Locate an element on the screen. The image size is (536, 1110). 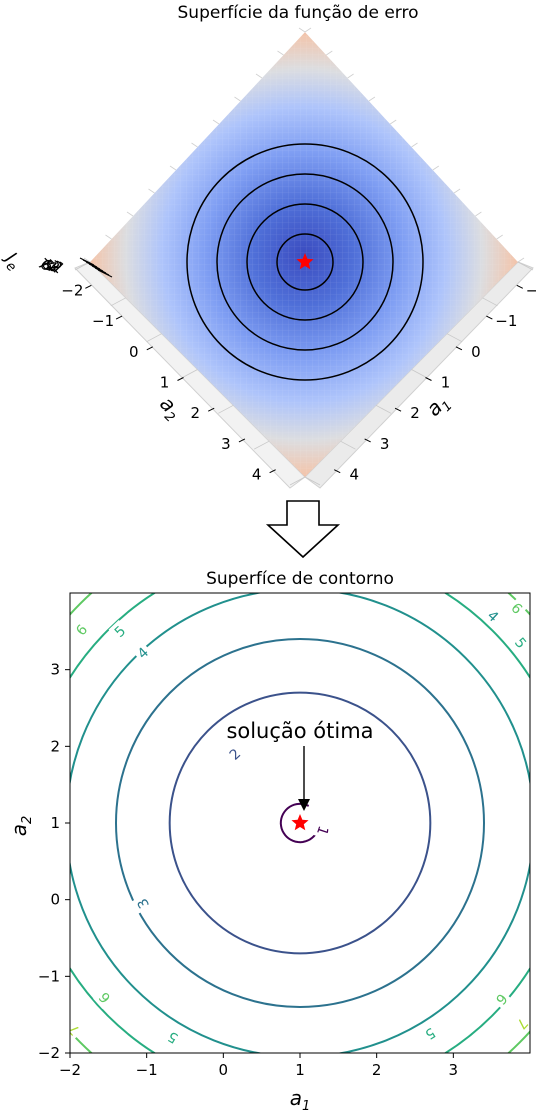
surface-x-tick-label: 0 is located at coordinates (476, 352).